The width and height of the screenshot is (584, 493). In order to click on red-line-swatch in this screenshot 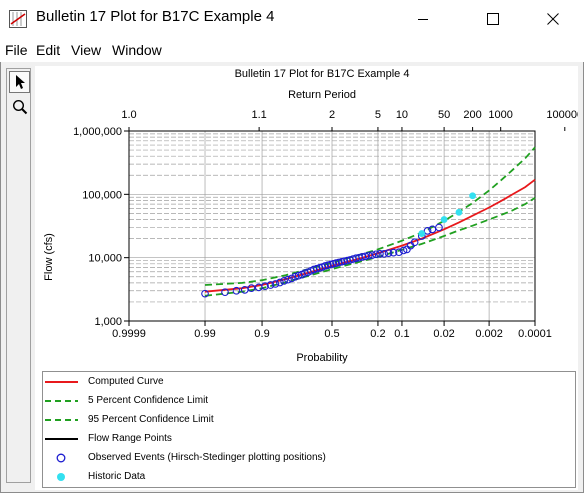, I will do `click(61, 382)`.